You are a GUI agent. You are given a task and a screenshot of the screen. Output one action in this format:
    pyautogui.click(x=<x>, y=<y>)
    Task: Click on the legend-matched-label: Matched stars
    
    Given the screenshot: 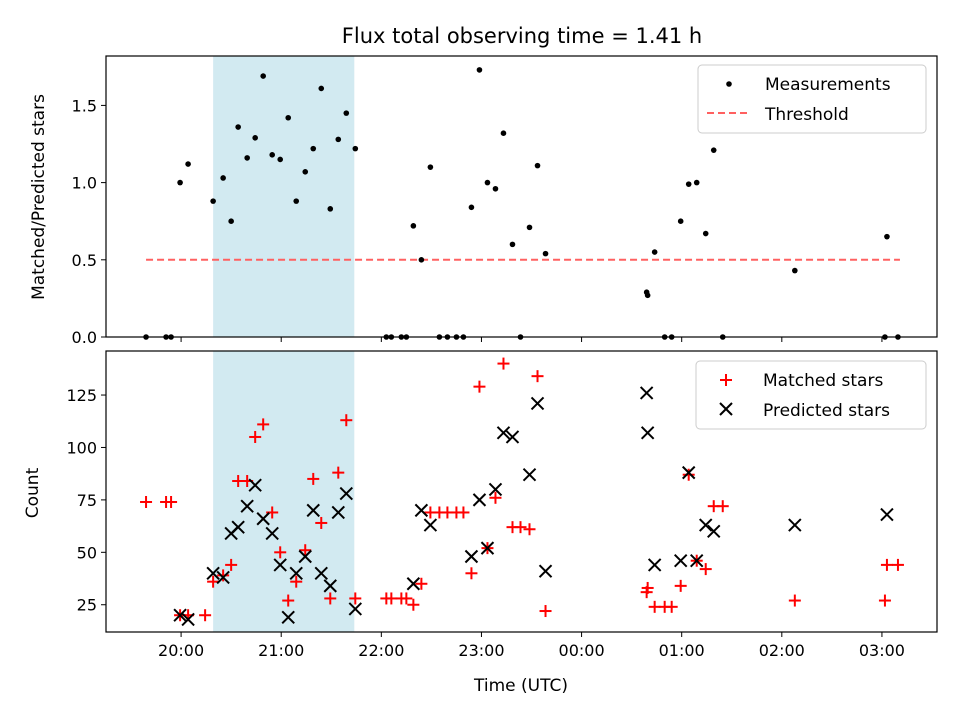 What is the action you would take?
    pyautogui.click(x=823, y=381)
    